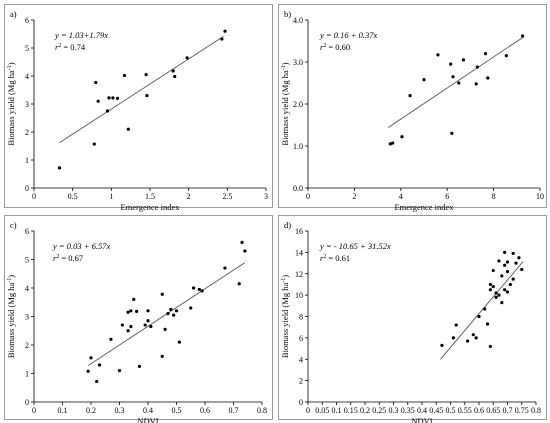 Image resolution: width=550 pixels, height=423 pixels. I want to click on x-tick-label: 2, so click(189, 196).